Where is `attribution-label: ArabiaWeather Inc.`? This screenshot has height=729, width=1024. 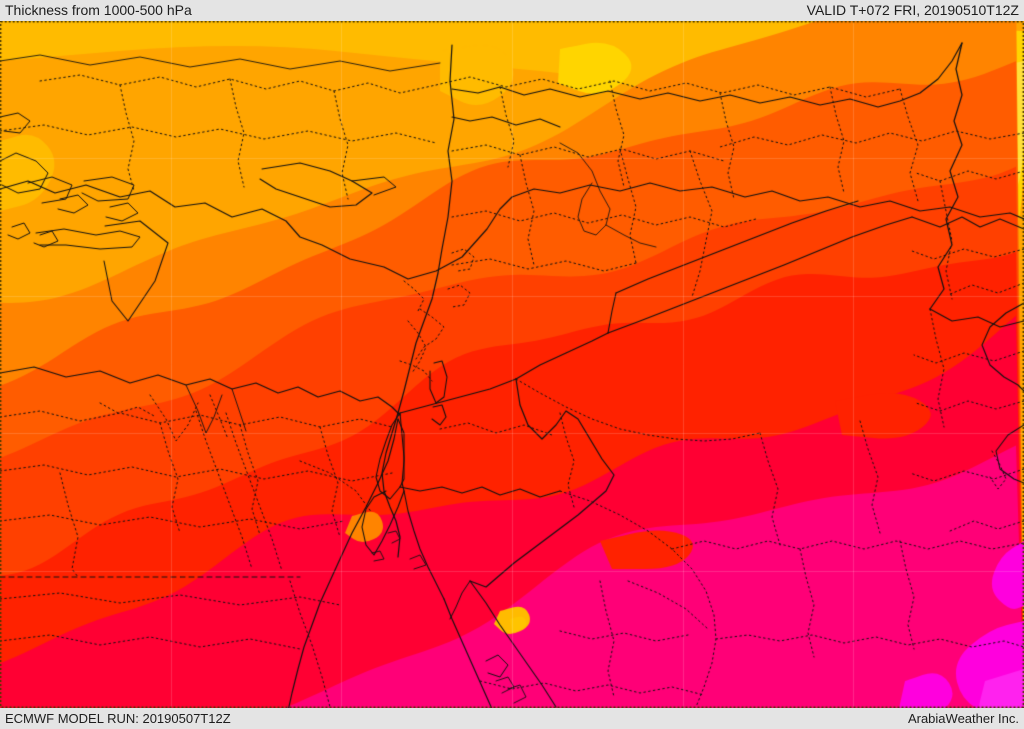
attribution-label: ArabiaWeather Inc. is located at coordinates (963, 718).